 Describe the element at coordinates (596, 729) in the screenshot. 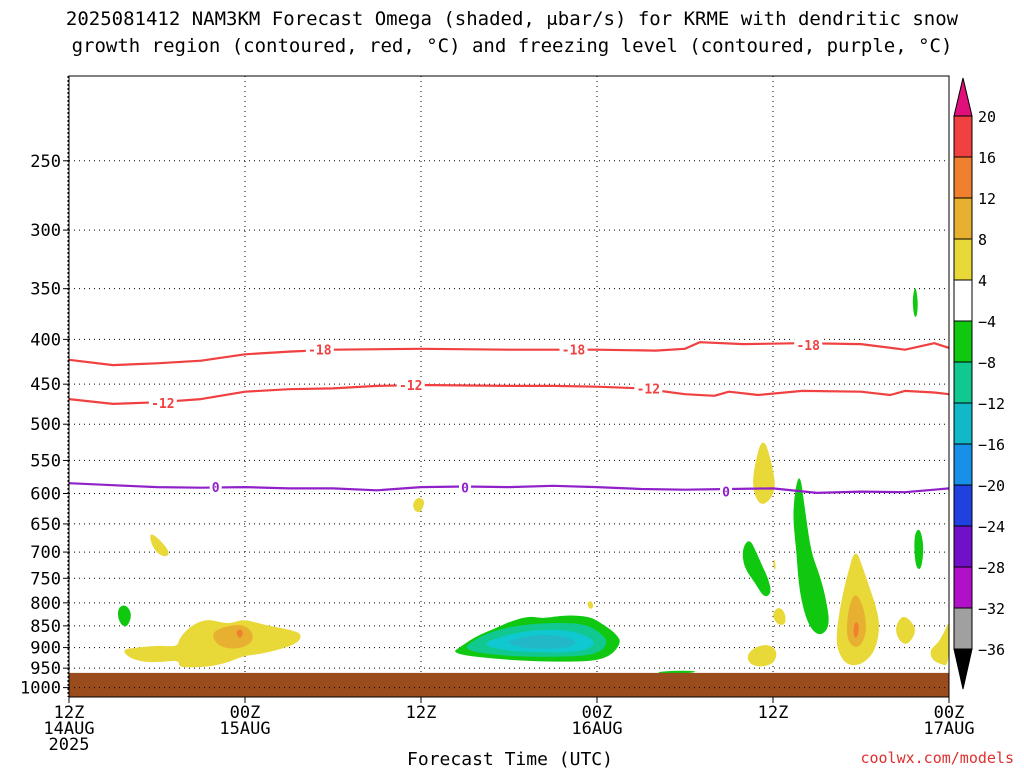

I see `x-tick-label-3-1: 16AUG` at that location.